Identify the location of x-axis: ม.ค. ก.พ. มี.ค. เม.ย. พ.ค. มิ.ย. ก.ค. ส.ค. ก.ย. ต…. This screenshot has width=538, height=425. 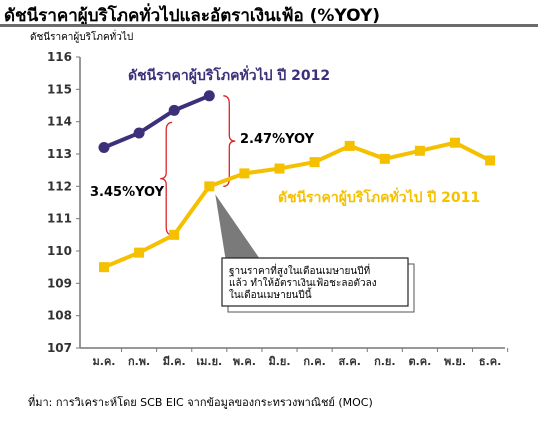
(294, 357).